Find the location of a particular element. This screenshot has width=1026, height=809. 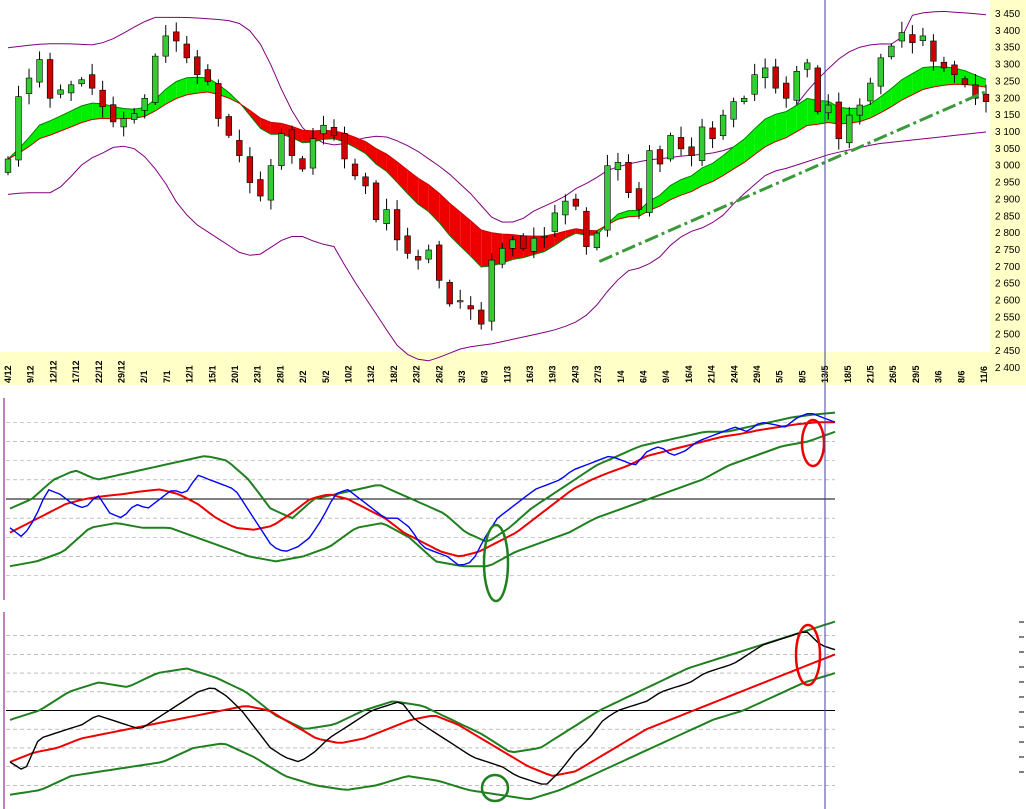

oscillator-band-lower is located at coordinates (422, 736).